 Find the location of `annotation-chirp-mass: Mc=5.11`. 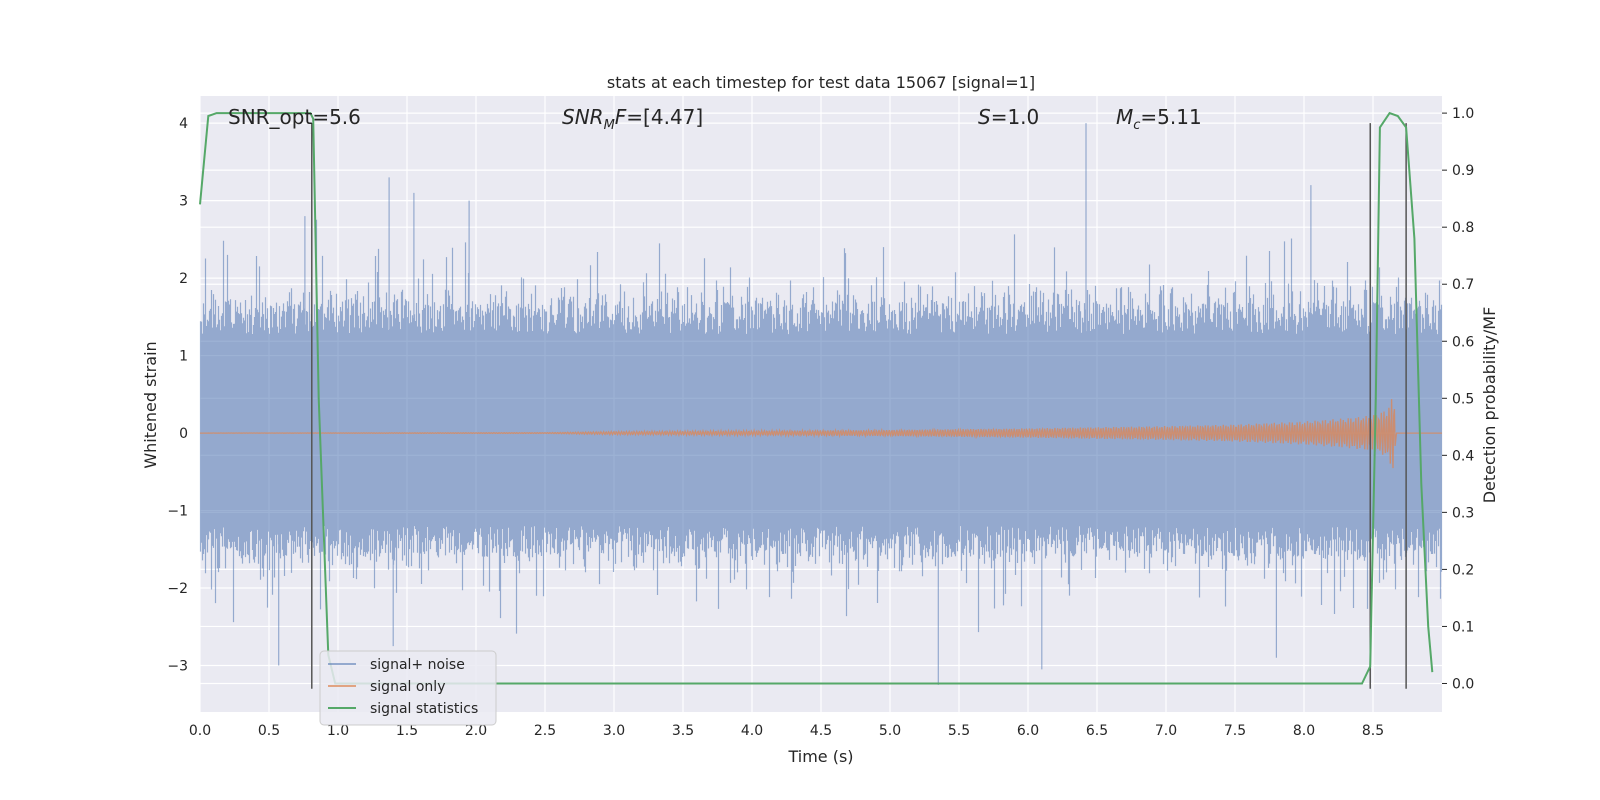

annotation-chirp-mass: Mc=5.11 is located at coordinates (1159, 119).